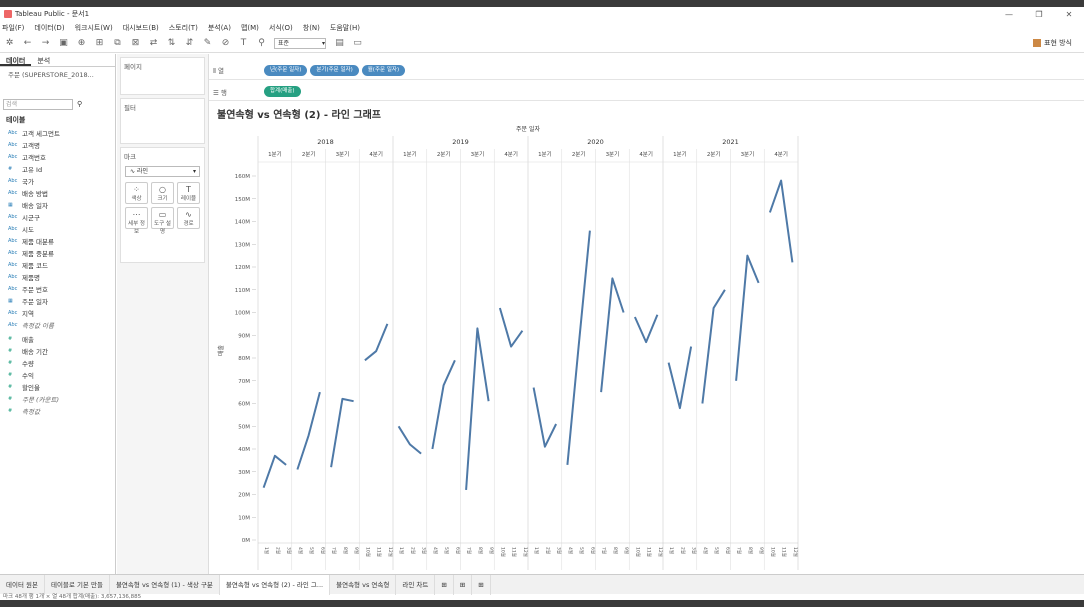 The image size is (1084, 607). Describe the element at coordinates (63, 42) in the screenshot. I see `save-icon: ▣` at that location.